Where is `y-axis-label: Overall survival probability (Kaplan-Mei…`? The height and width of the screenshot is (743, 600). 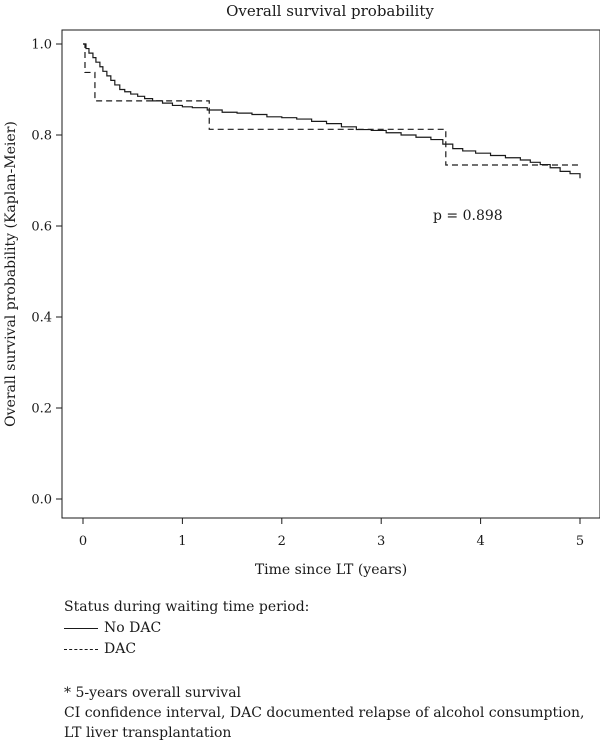
y-axis-label: Overall survival probability (Kaplan-Mei… is located at coordinates (11, 274).